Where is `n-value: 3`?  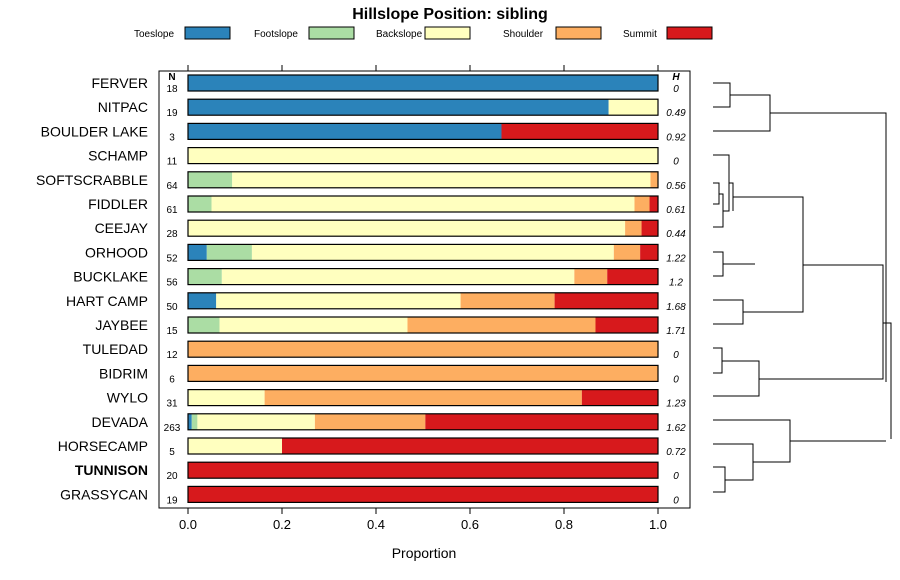 n-value: 3 is located at coordinates (172, 137).